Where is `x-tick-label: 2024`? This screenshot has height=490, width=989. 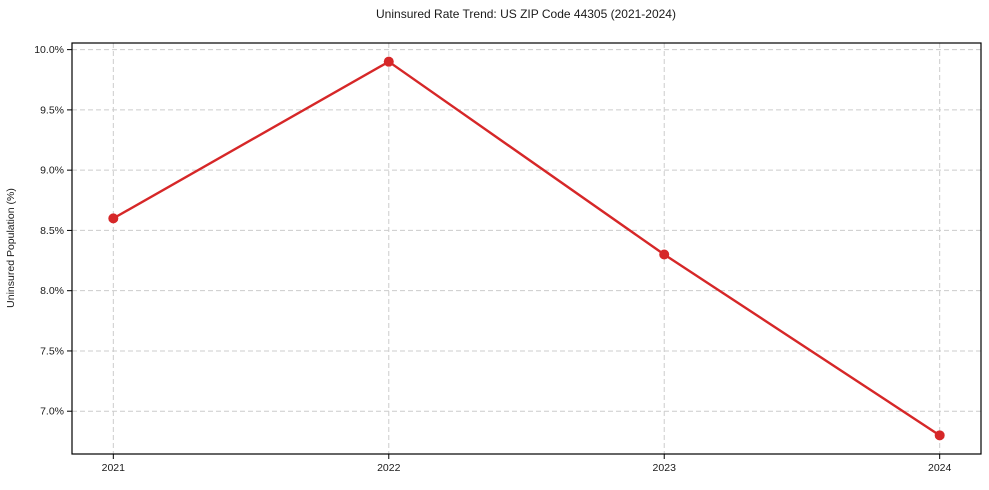
x-tick-label: 2024 is located at coordinates (940, 468).